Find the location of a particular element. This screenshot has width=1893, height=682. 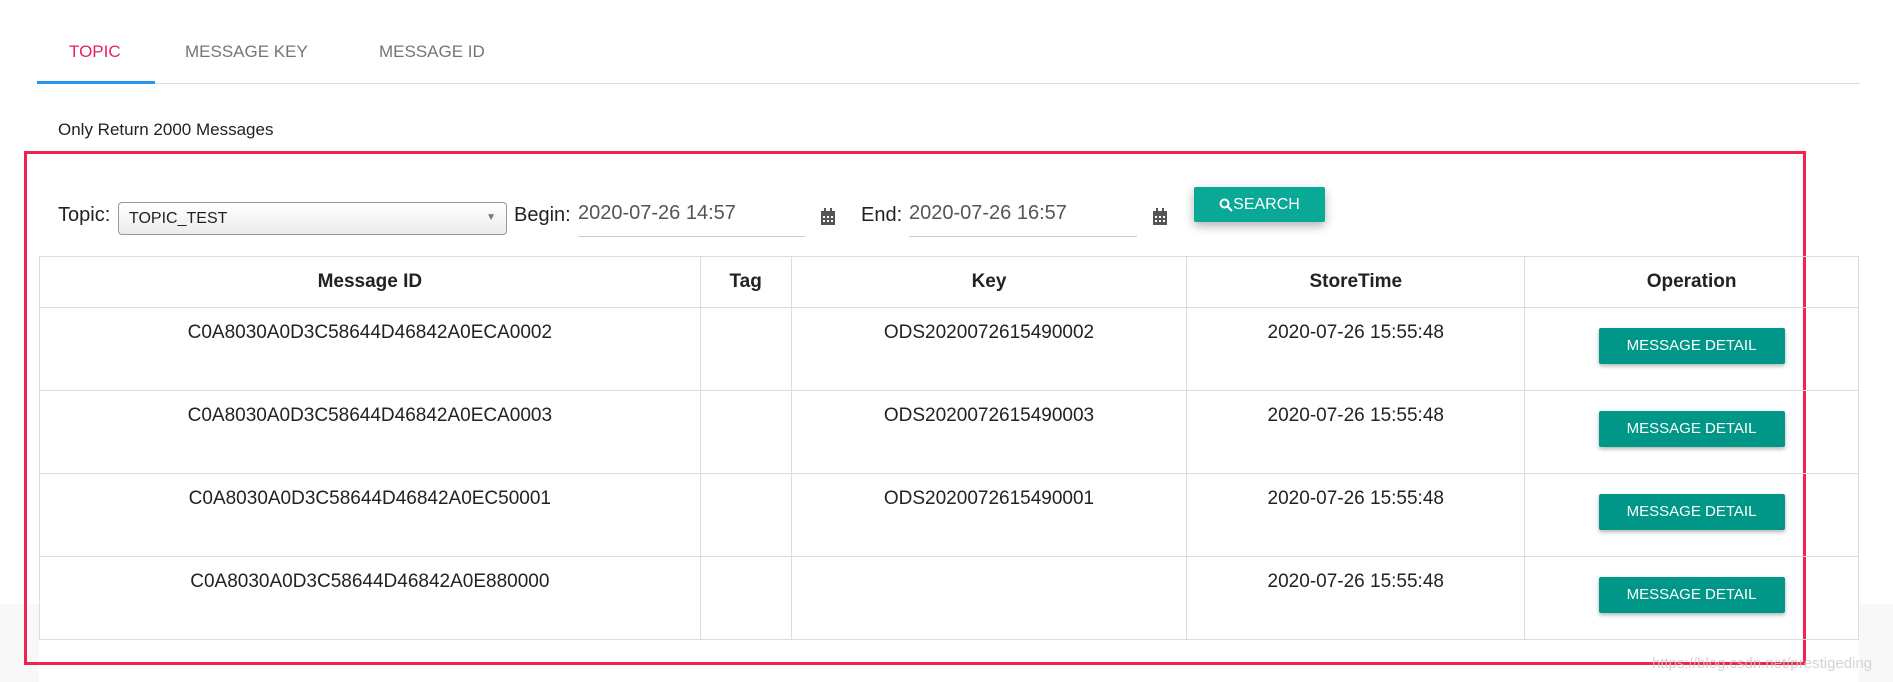

search-button: SEARCH is located at coordinates (1259, 204).